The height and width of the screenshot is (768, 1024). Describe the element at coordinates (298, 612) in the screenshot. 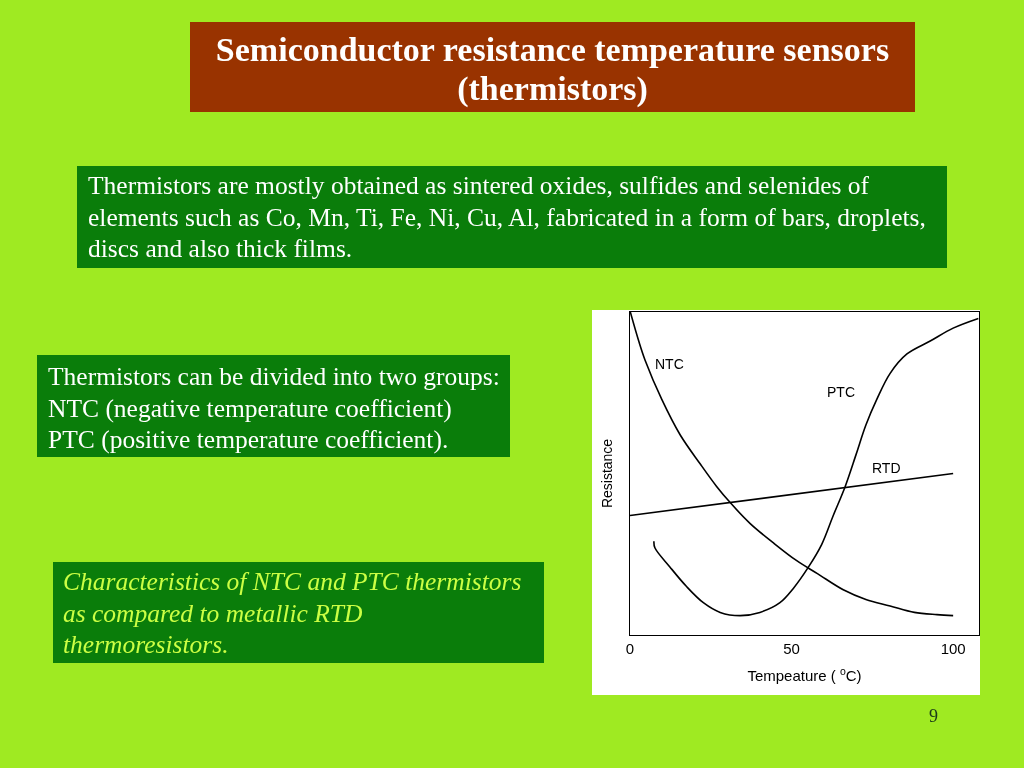

I see `text: Characteristics of NTC and PTC thermistors as compared to metallic RTD thermoresistors.` at that location.